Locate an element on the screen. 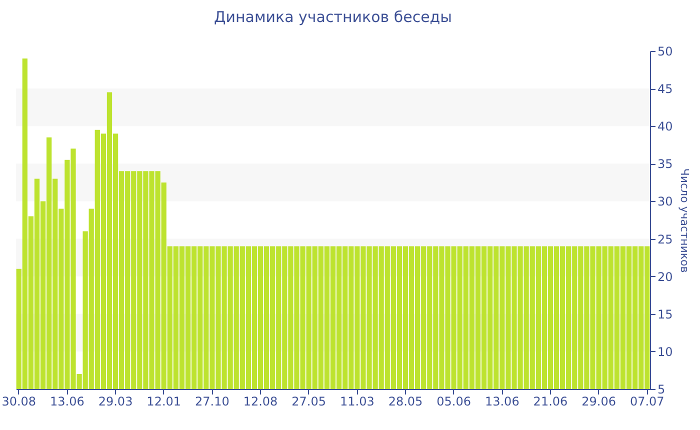  x-tick-label: 29.03 is located at coordinates (115, 401).